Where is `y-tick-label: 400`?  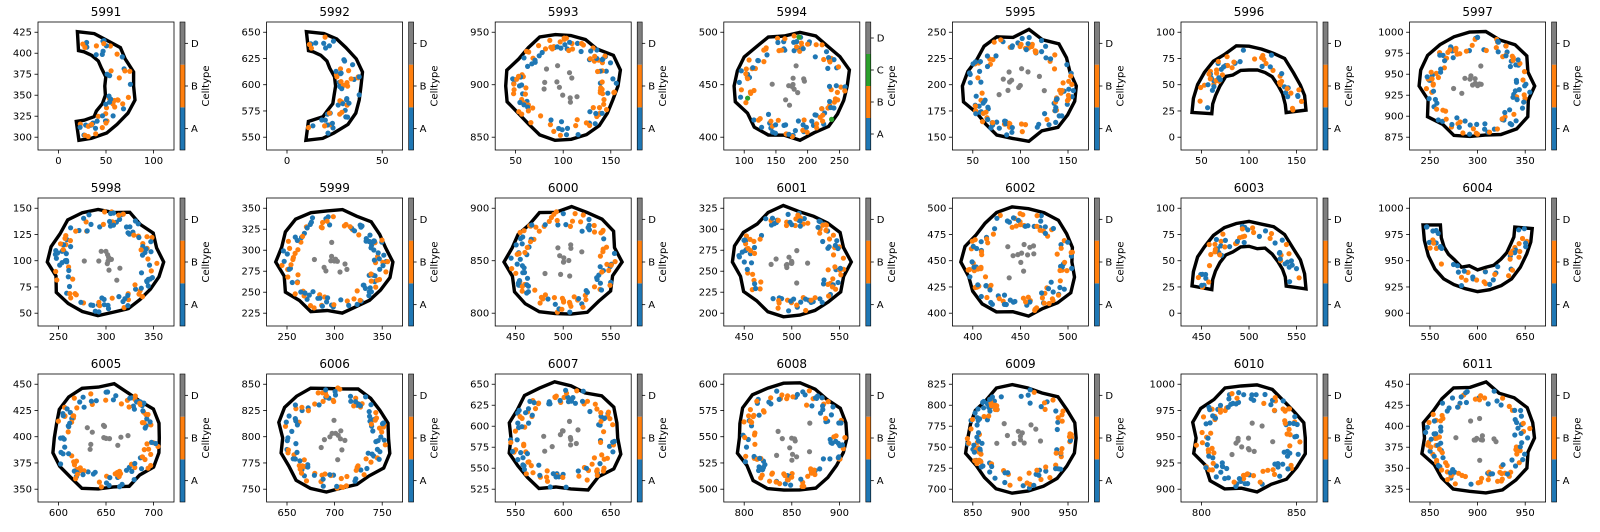 y-tick-label: 400 is located at coordinates (22, 437).